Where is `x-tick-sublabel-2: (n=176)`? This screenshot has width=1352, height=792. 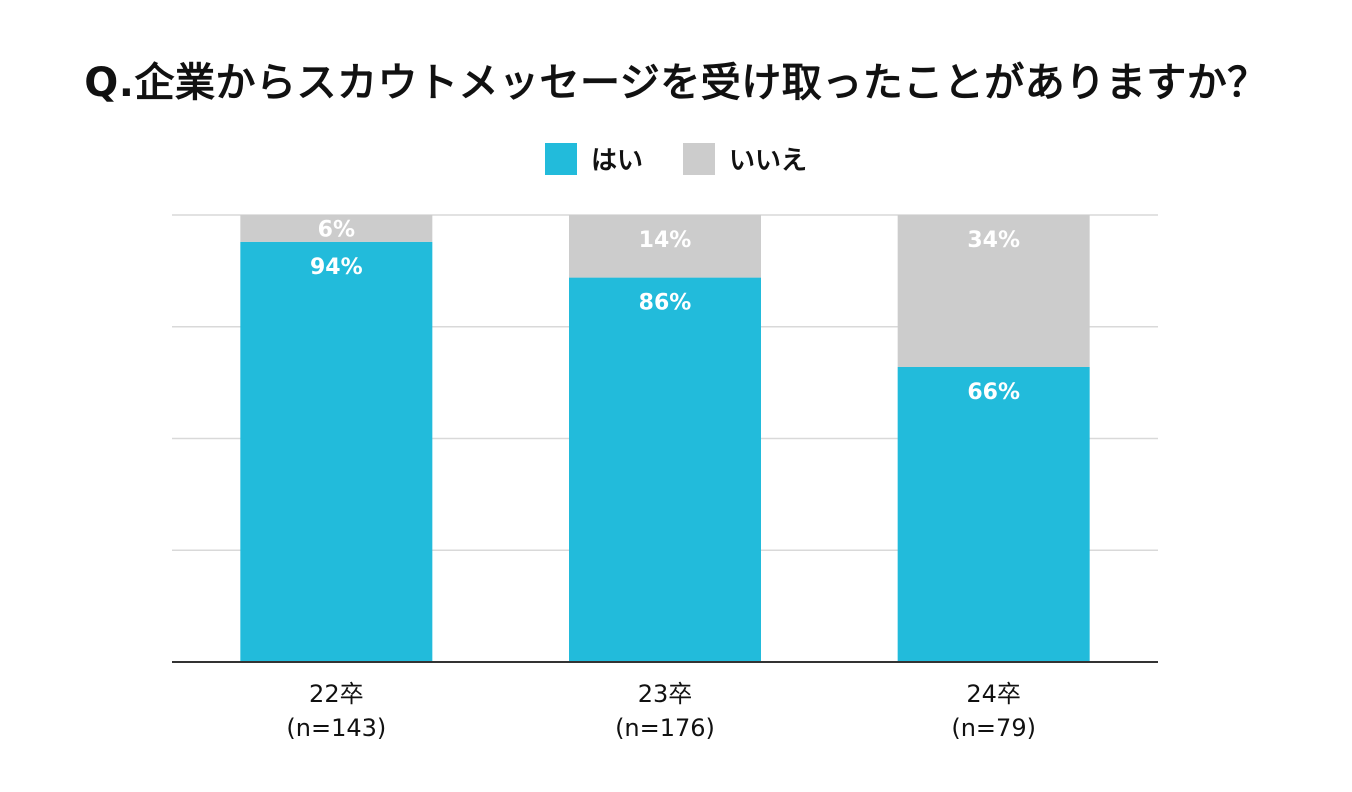 x-tick-sublabel-2: (n=176) is located at coordinates (665, 728).